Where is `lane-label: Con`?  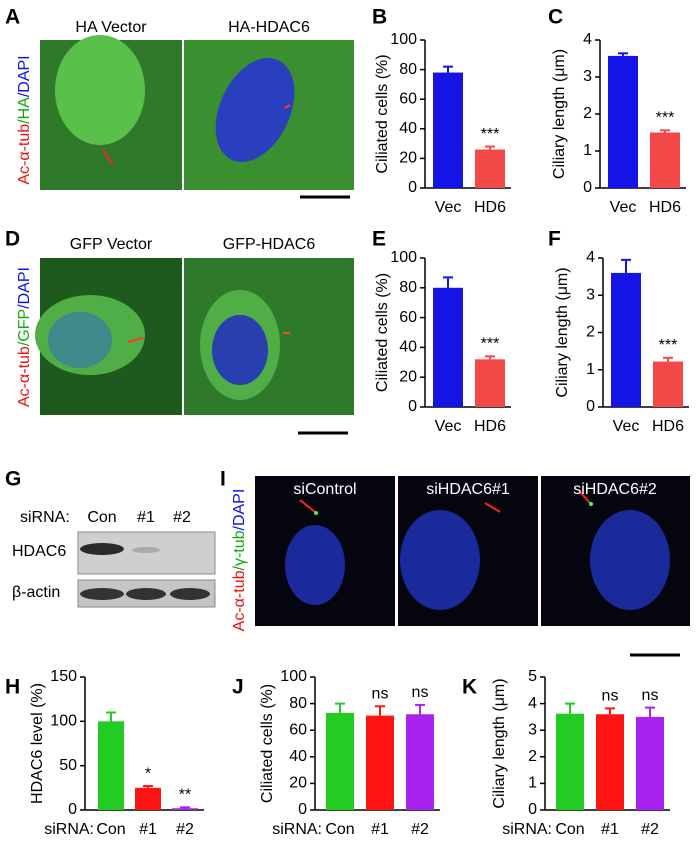
lane-label: Con is located at coordinates (101, 517).